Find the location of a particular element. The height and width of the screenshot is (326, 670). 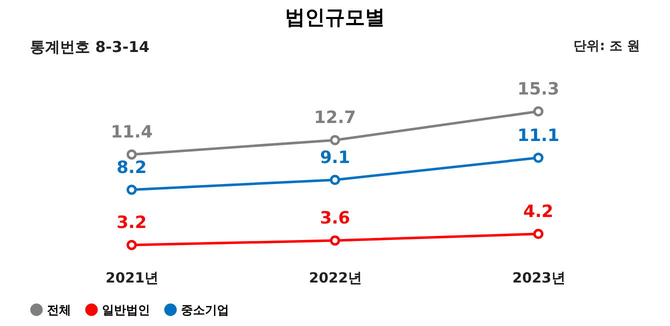

text: 단위: 조 원 is located at coordinates (607, 46).